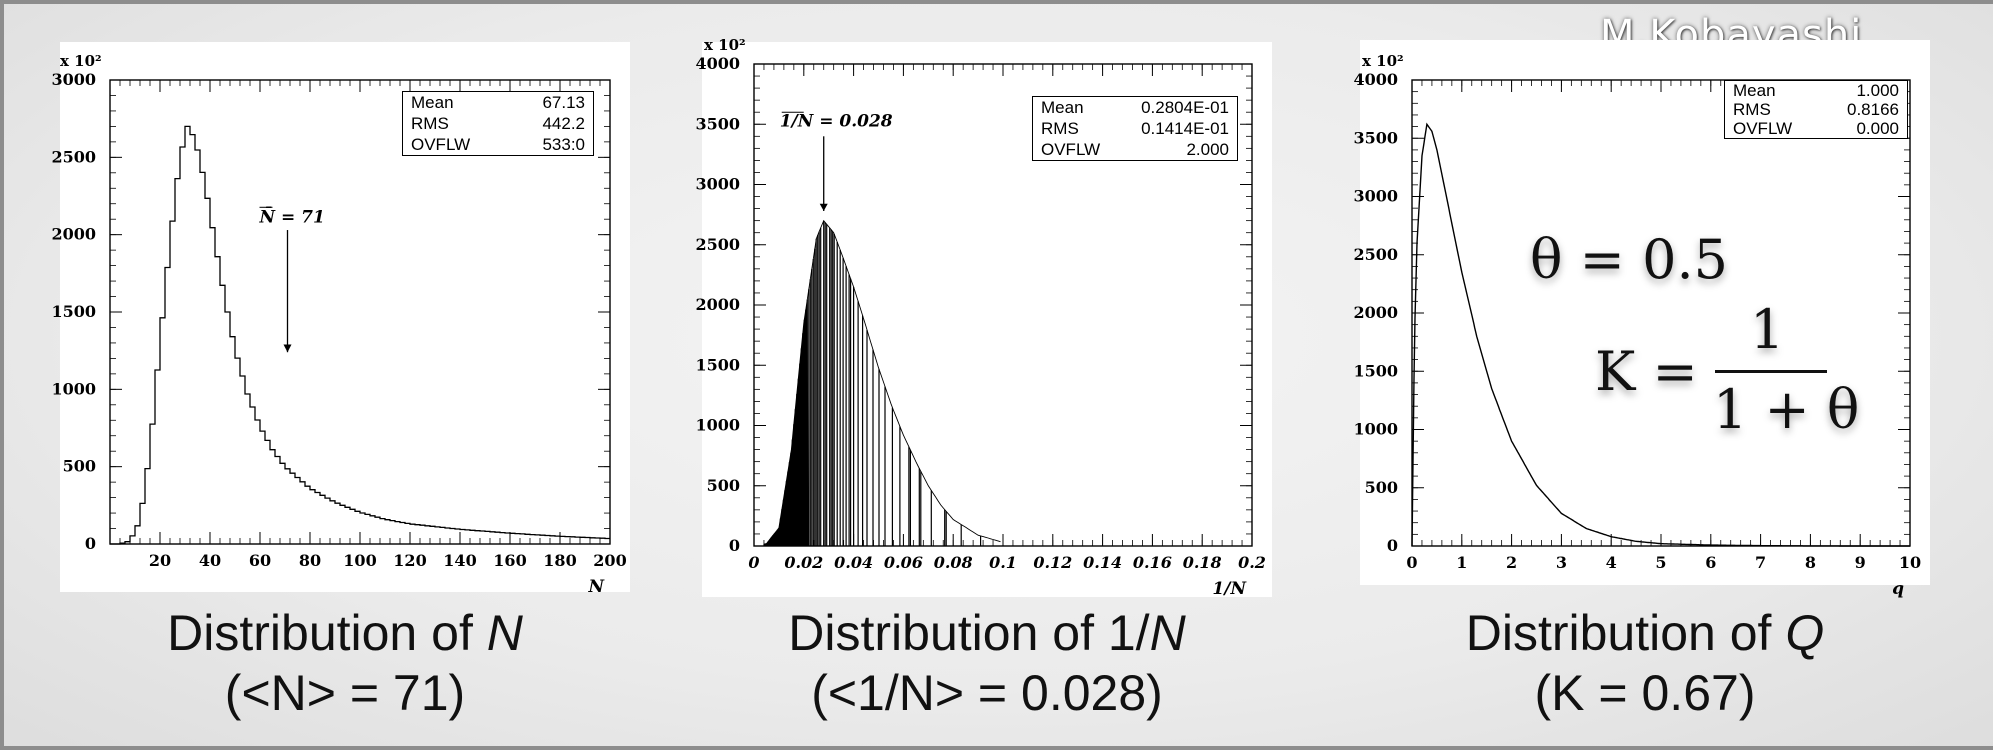 This screenshot has width=1993, height=750. Describe the element at coordinates (1003, 562) in the screenshot. I see `x-tick-label: 0.1` at that location.